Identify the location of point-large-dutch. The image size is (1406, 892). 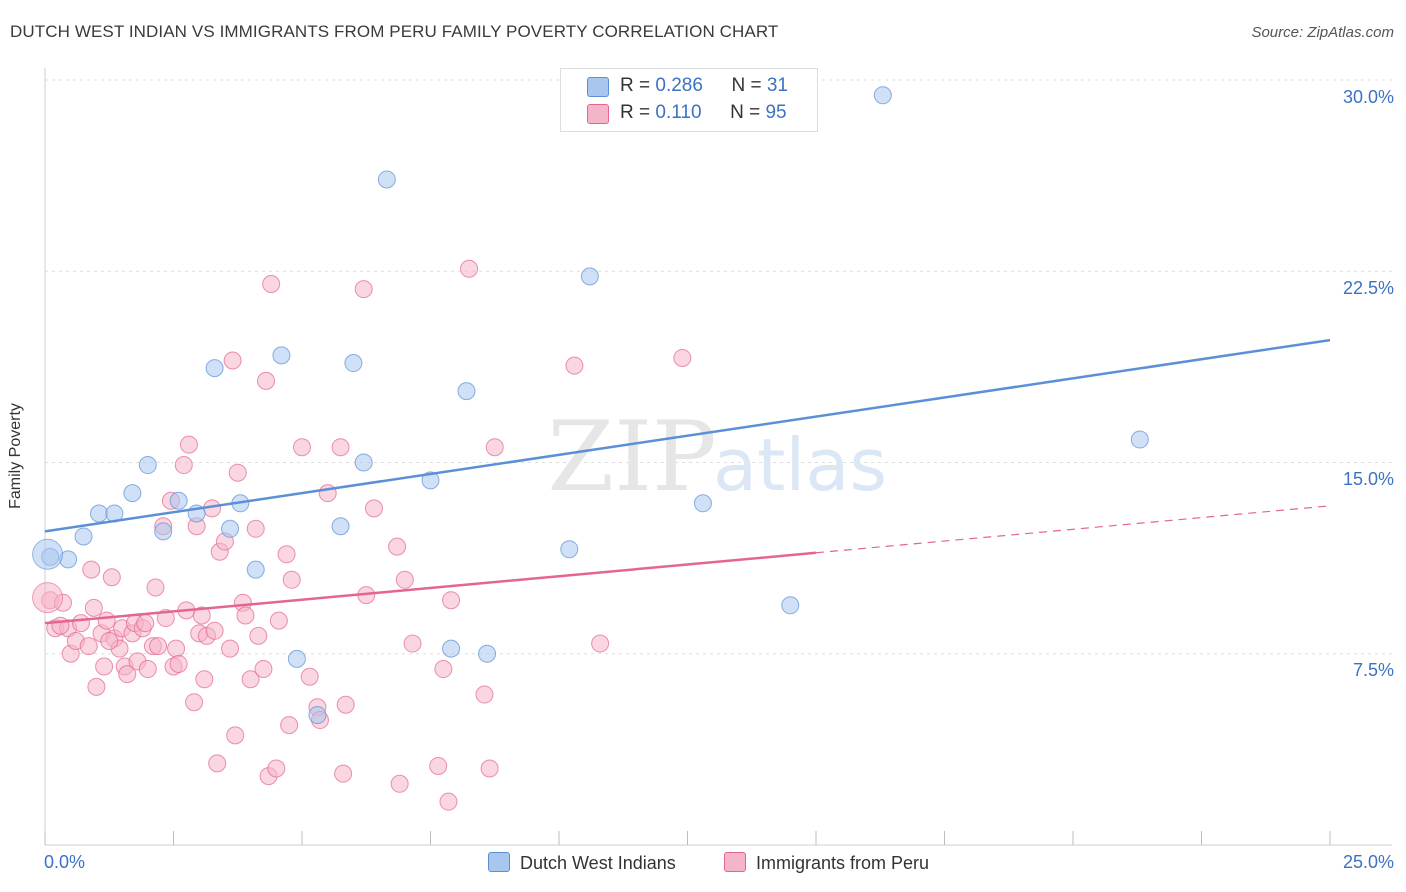
(48, 554).